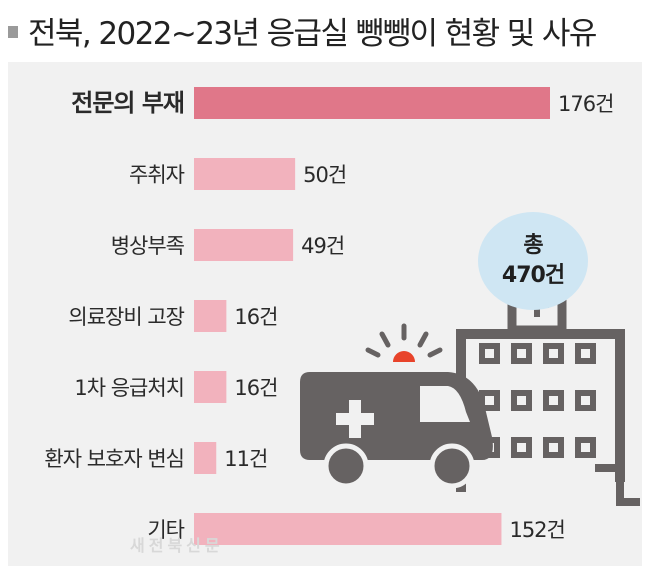 This screenshot has width=650, height=574. Describe the element at coordinates (114, 459) in the screenshot. I see `category-label-5: 환자 보호자 변심` at that location.